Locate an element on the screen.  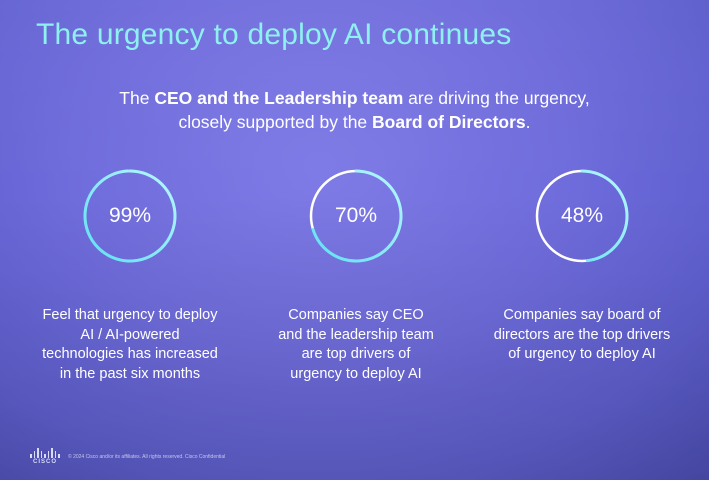
stat-description-line: AI / AI-powered is located at coordinates (130, 334).